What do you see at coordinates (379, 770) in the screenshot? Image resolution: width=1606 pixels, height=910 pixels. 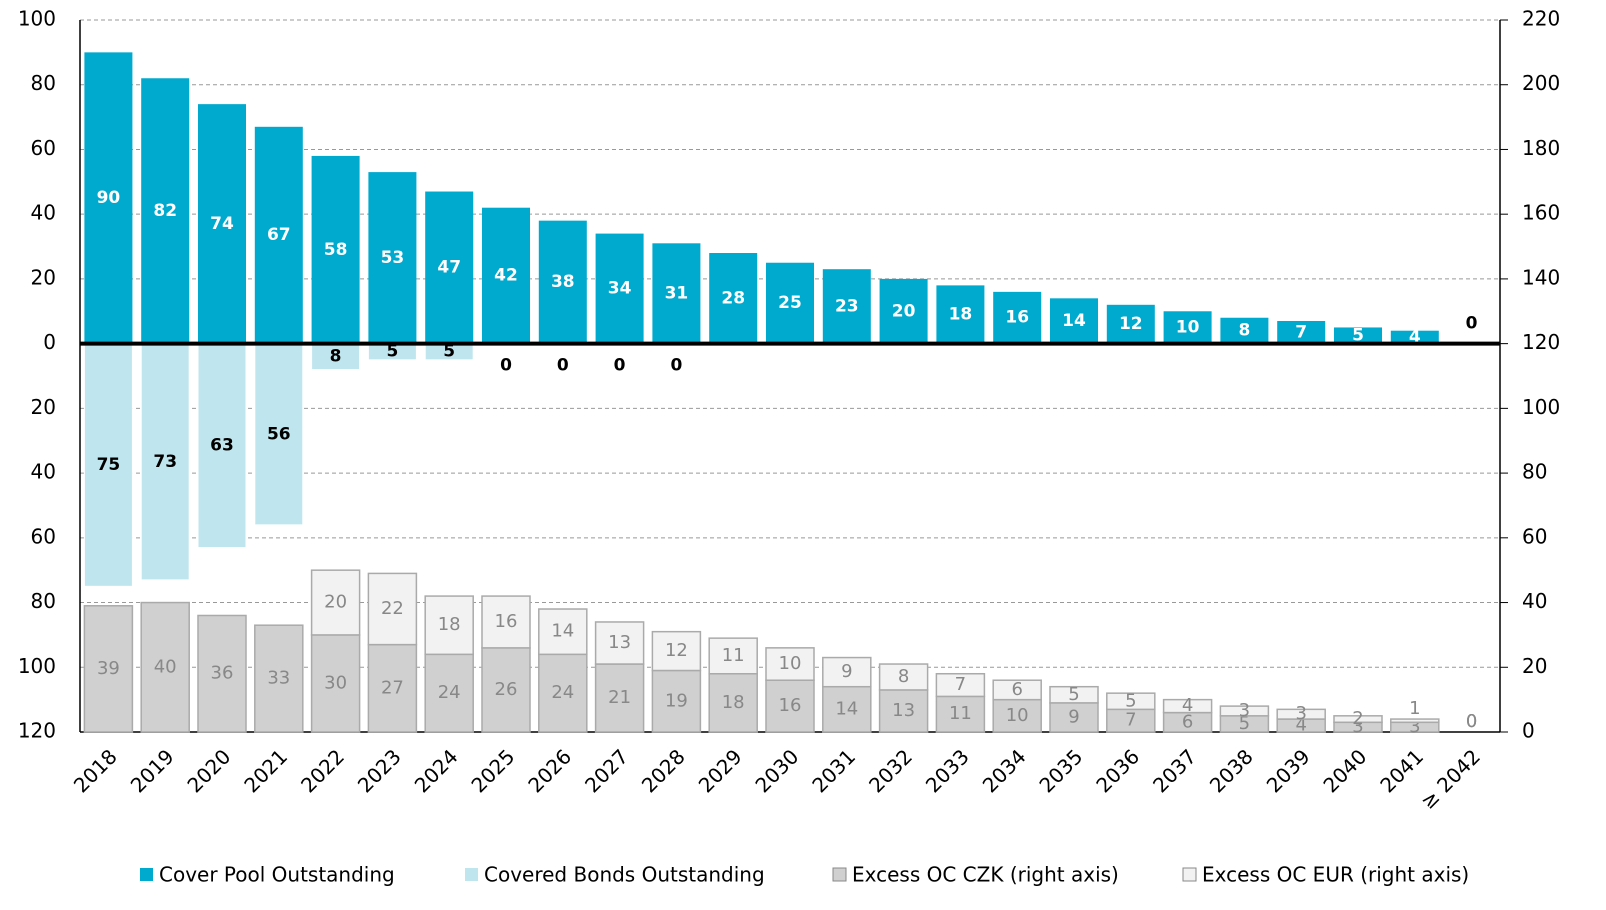 I see `x-tick-label: 2023` at bounding box center [379, 770].